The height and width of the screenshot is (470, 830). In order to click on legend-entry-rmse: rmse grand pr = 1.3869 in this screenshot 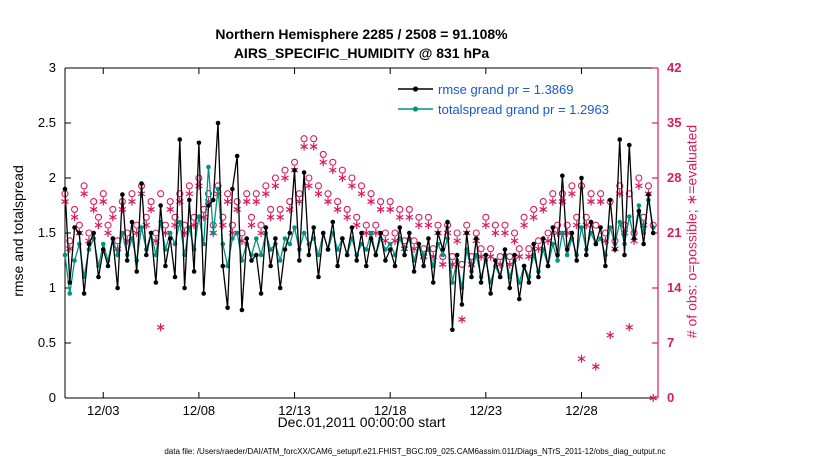, I will do `click(506, 89)`.